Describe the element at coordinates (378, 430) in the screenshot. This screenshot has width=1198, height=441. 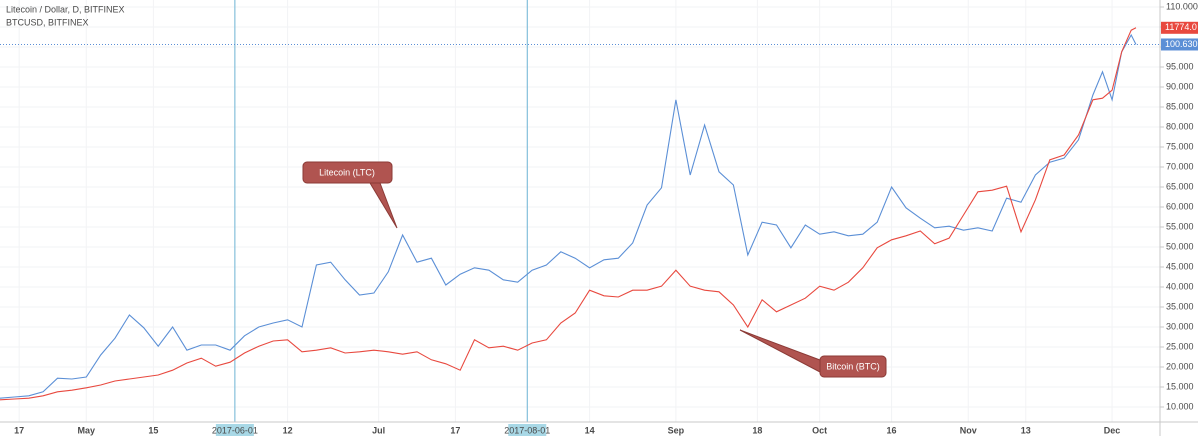
I see `x-tick-label: Jul` at that location.